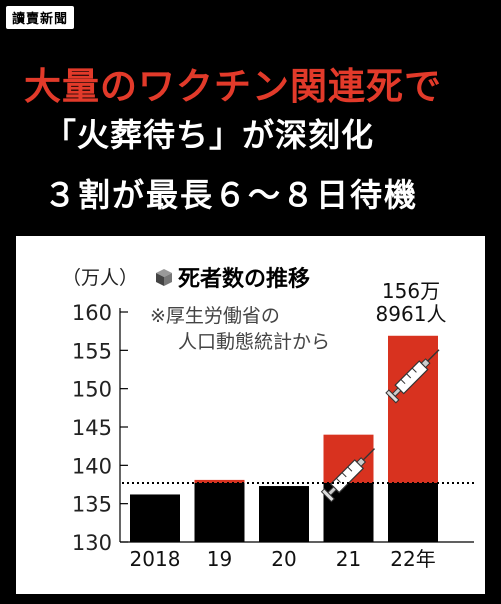 The image size is (501, 604). I want to click on headline-line-1: 大量のワクチン関連死で, so click(233, 86).